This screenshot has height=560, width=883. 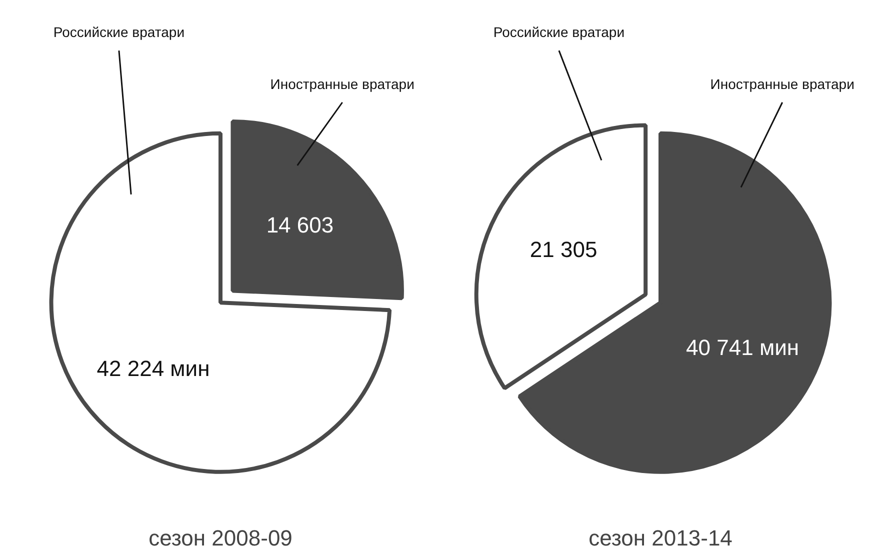 What do you see at coordinates (153, 368) in the screenshot?
I see `data-label: 42 224 мин` at bounding box center [153, 368].